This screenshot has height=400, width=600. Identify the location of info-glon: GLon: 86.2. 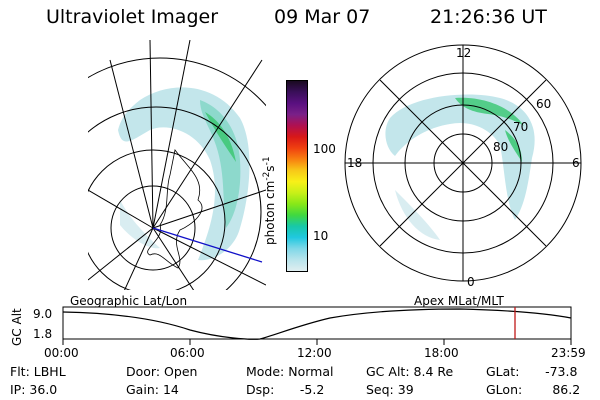
(533, 389).